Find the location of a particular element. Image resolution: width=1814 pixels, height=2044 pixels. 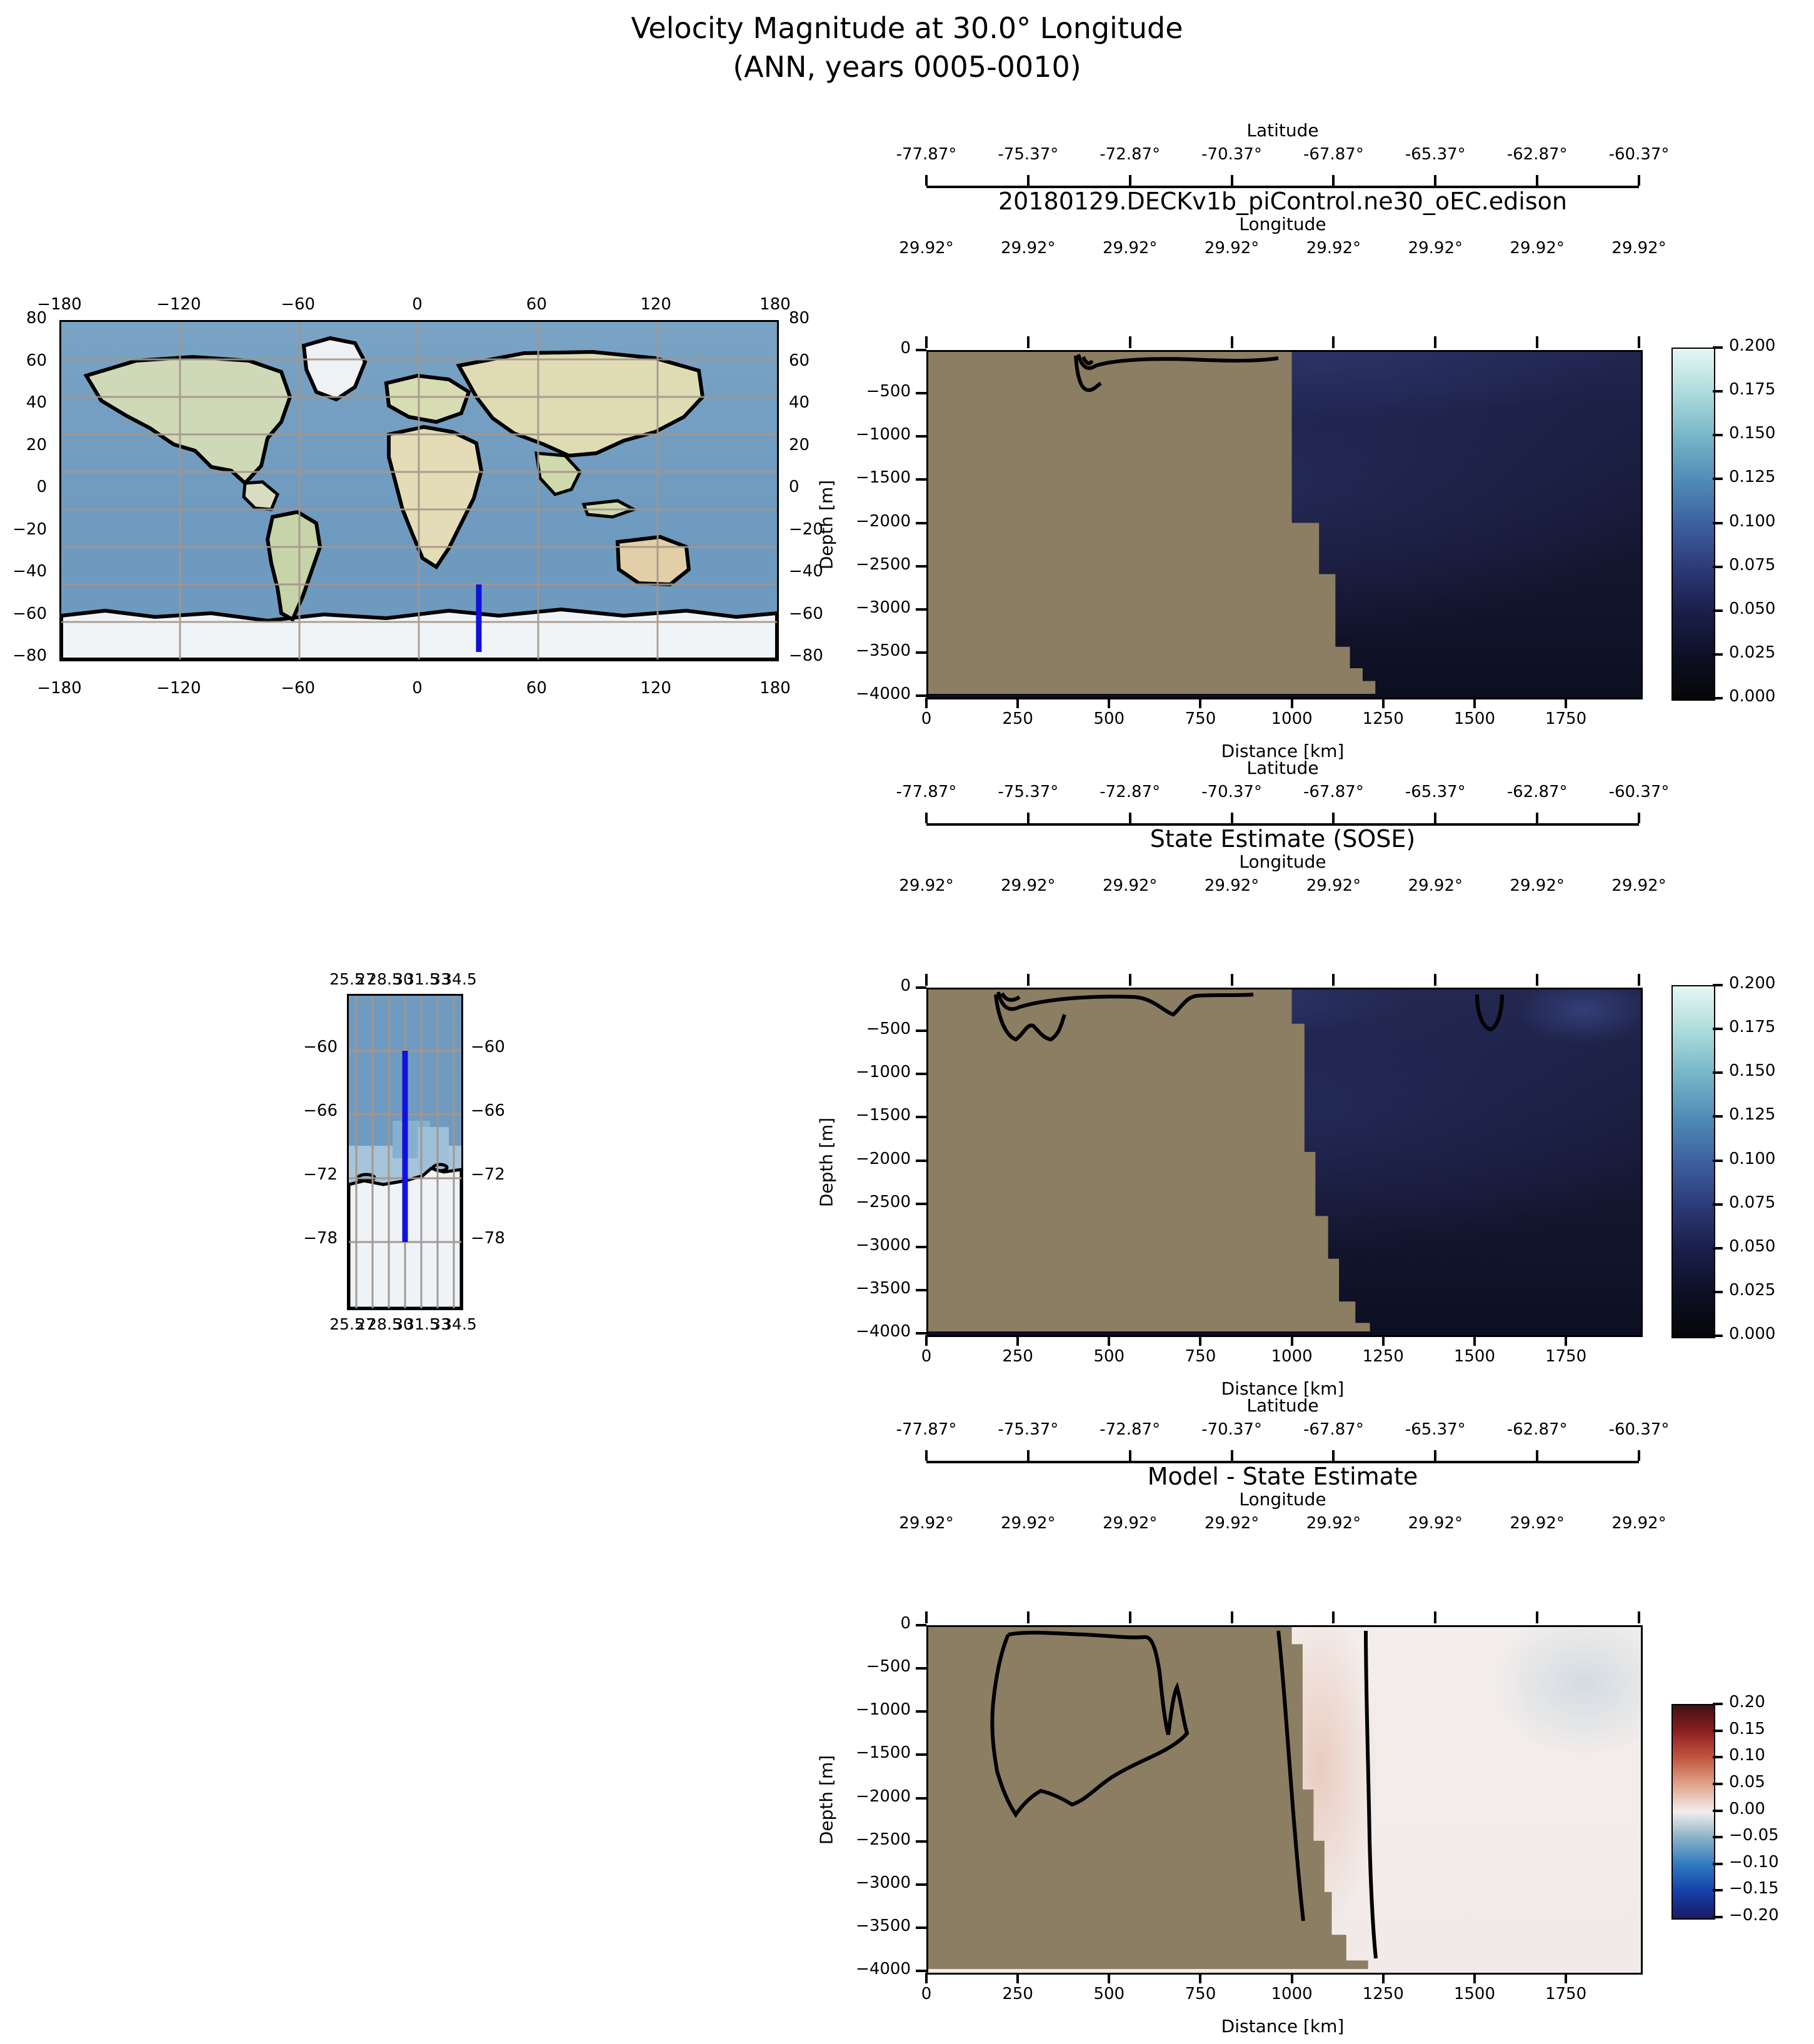

longitude-tick-diff-3: 29.92° is located at coordinates (1232, 1523).